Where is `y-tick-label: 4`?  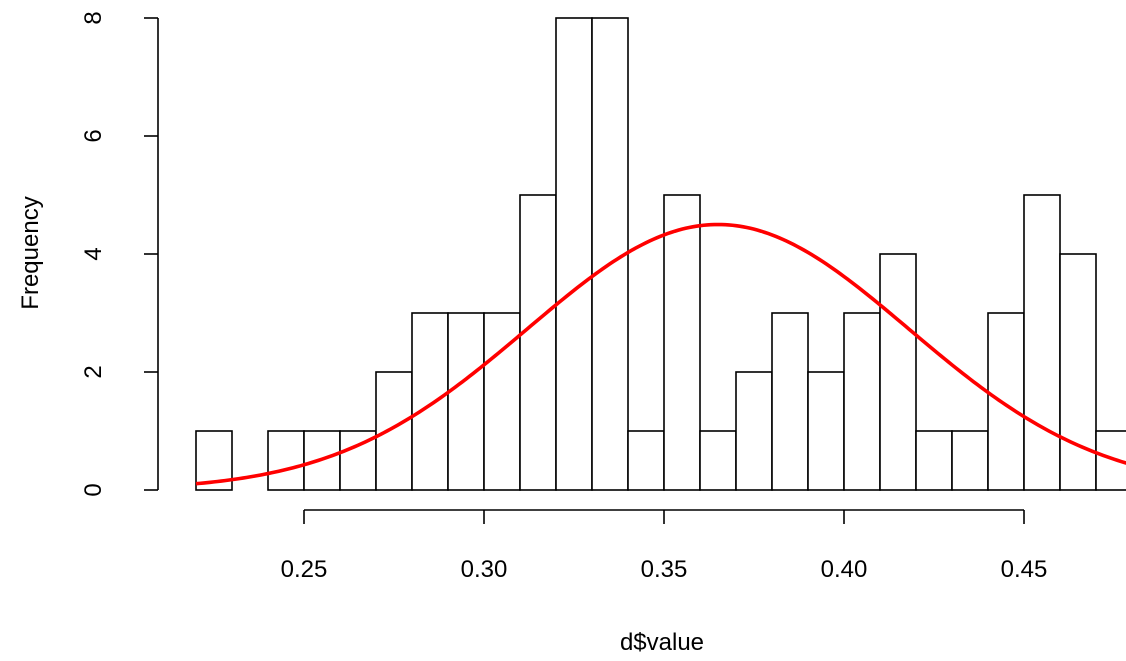
y-tick-label: 4 is located at coordinates (93, 253).